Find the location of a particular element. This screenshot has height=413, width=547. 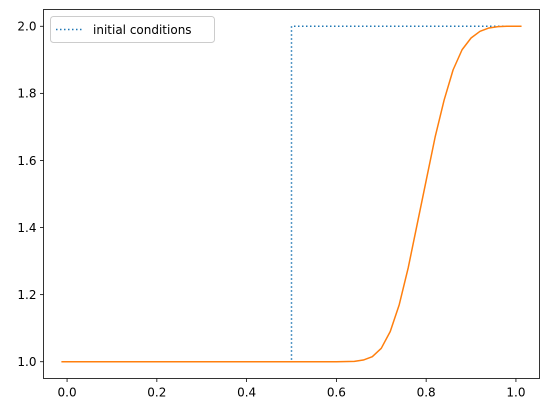

x-axis: 0.0 0.2 0.4 0.6 0.8 1.0 is located at coordinates (291, 389).